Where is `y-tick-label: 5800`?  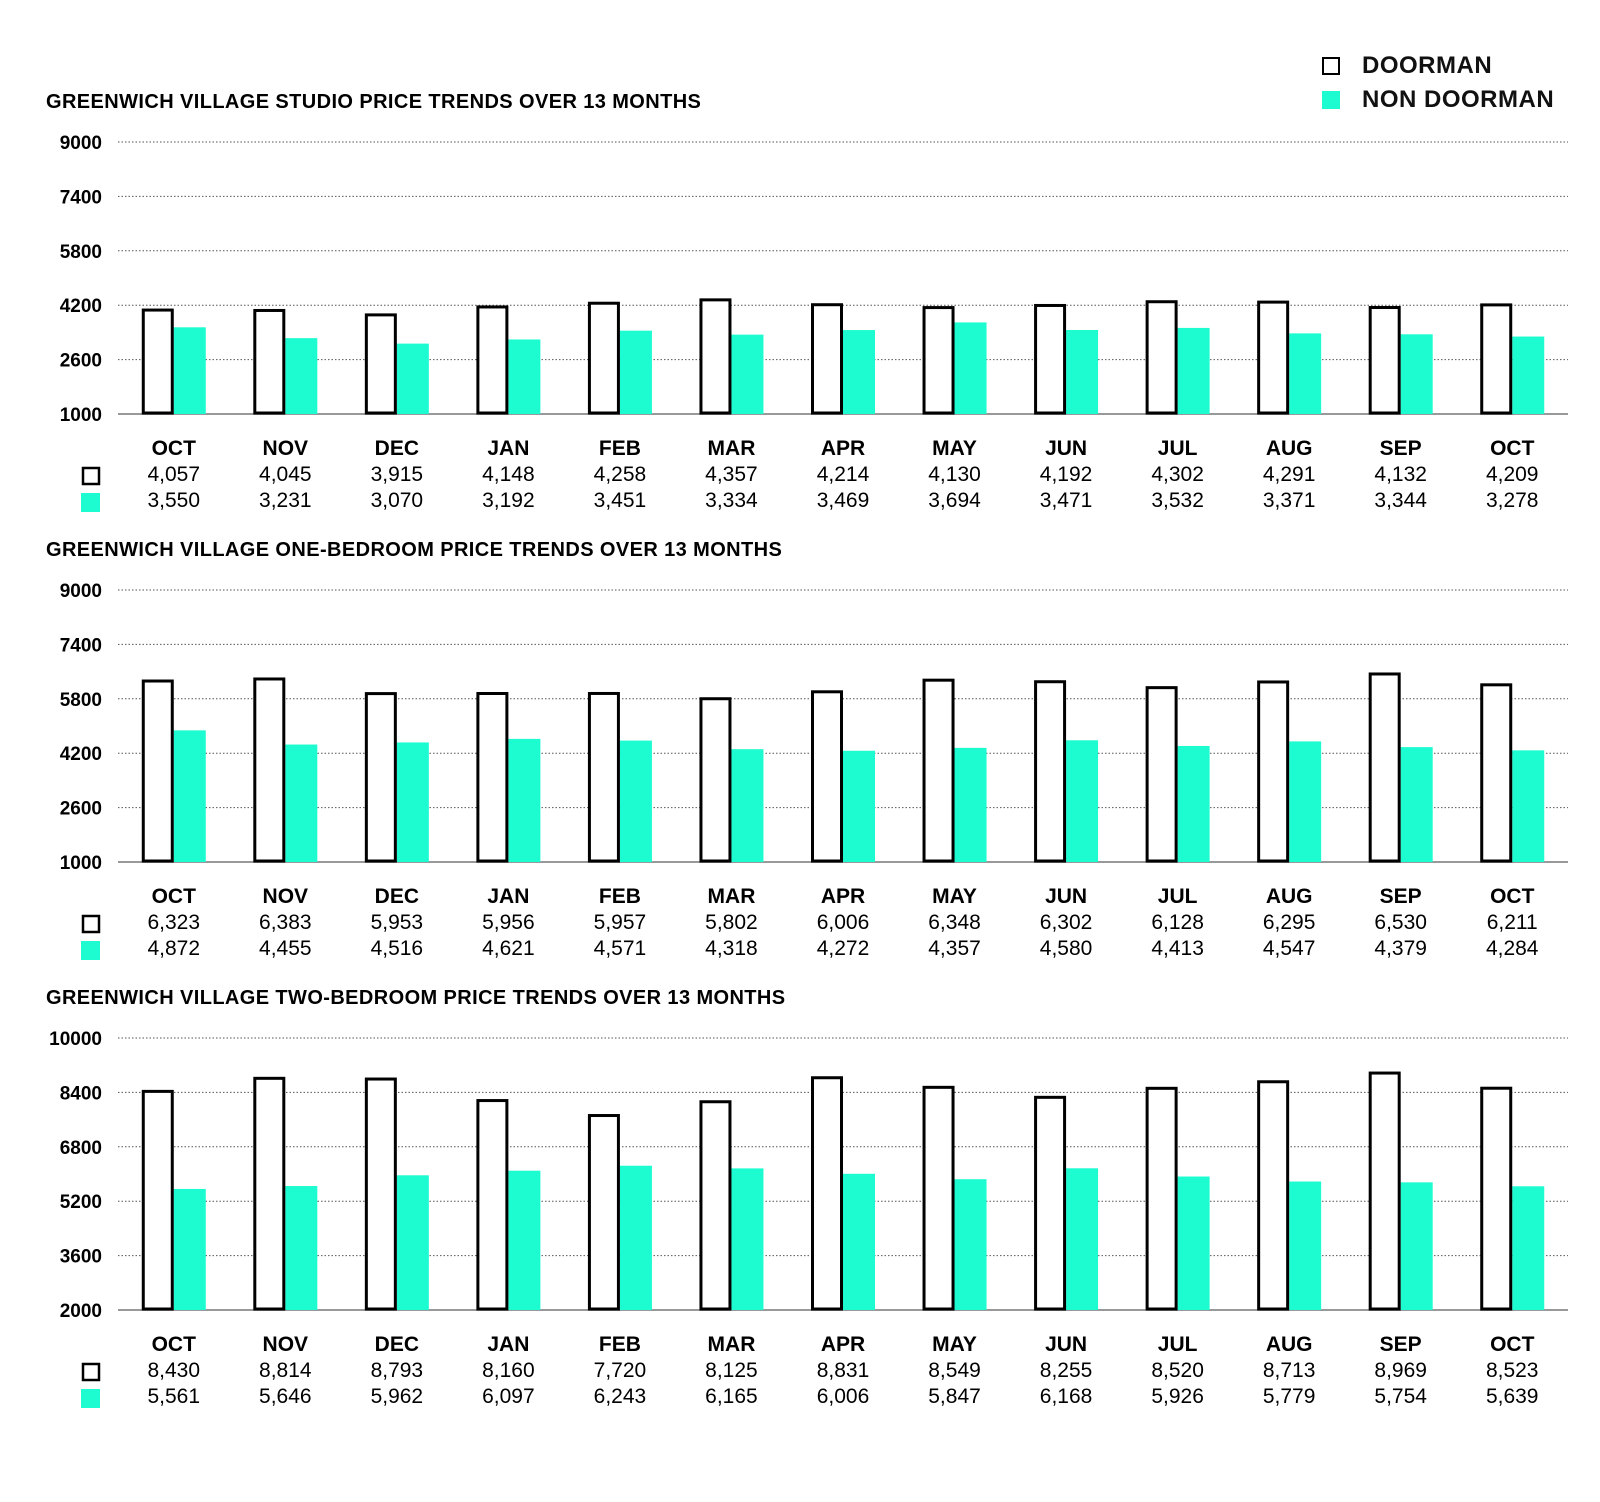
y-tick-label: 5800 is located at coordinates (81, 700).